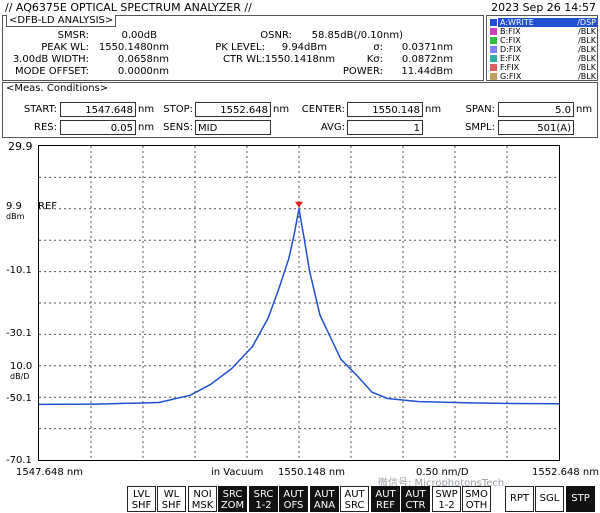  I want to click on smpl-label: SMPL:, so click(480, 127).